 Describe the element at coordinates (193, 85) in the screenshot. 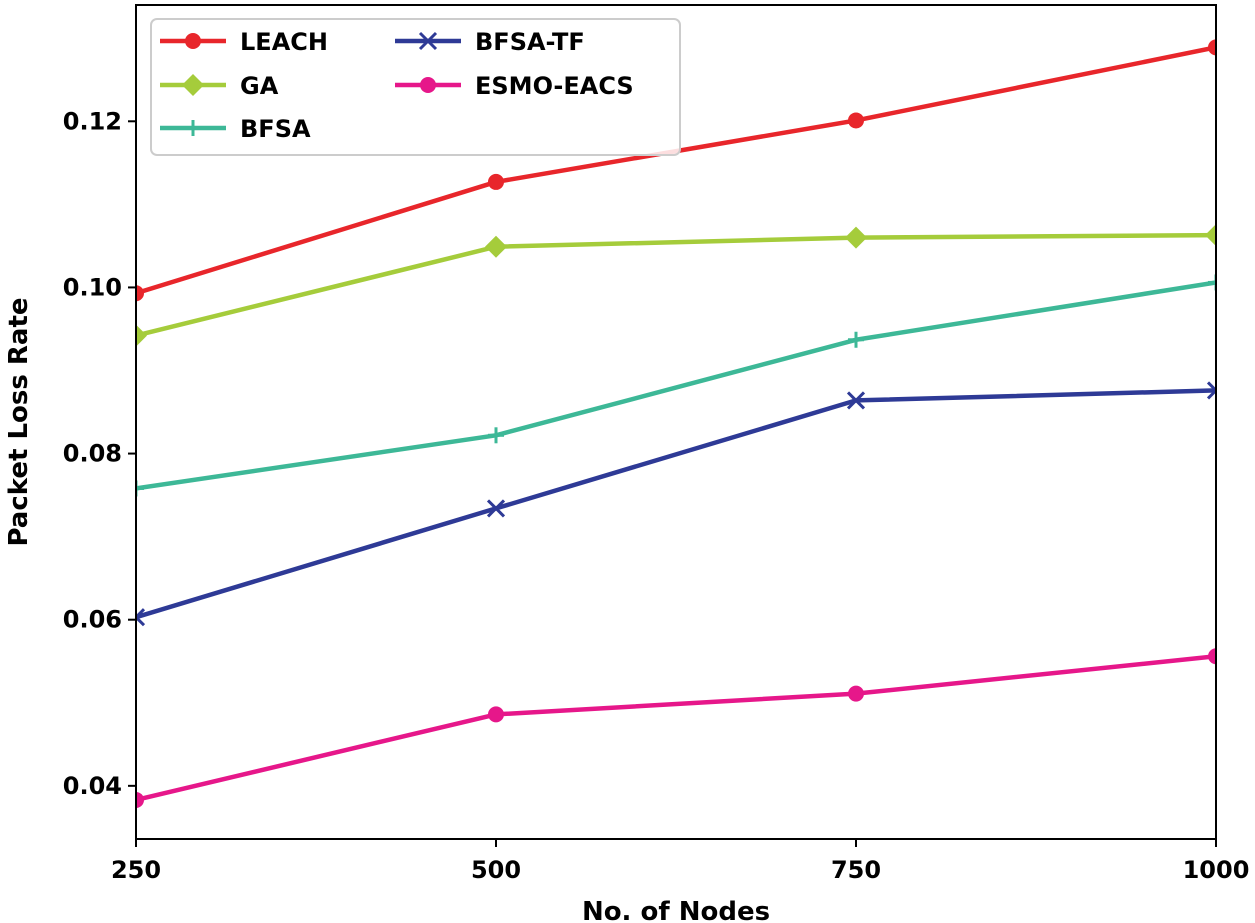

I see `legend-marker-ga` at that location.